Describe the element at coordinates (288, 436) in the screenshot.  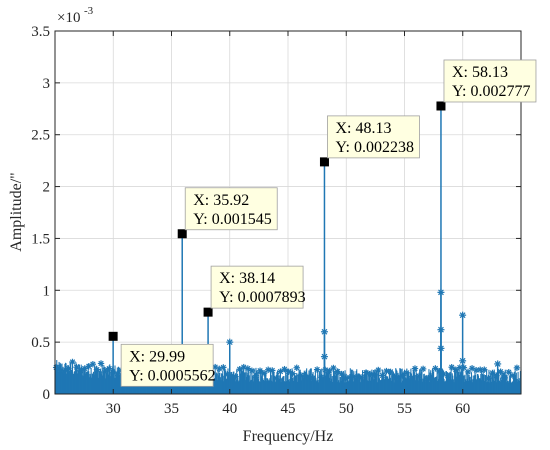
I see `x-axis-title: Frequency/Hz` at that location.